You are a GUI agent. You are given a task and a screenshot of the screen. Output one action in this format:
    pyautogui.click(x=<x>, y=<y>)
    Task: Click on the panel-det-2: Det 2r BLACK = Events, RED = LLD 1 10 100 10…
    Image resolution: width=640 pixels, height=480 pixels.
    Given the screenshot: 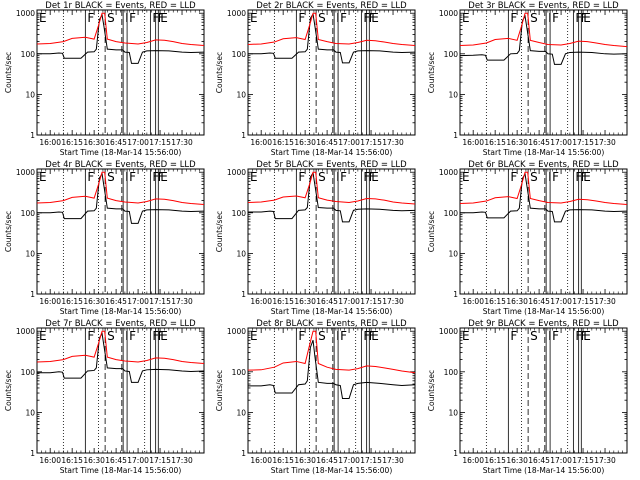 What is the action you would take?
    pyautogui.click(x=315, y=79)
    